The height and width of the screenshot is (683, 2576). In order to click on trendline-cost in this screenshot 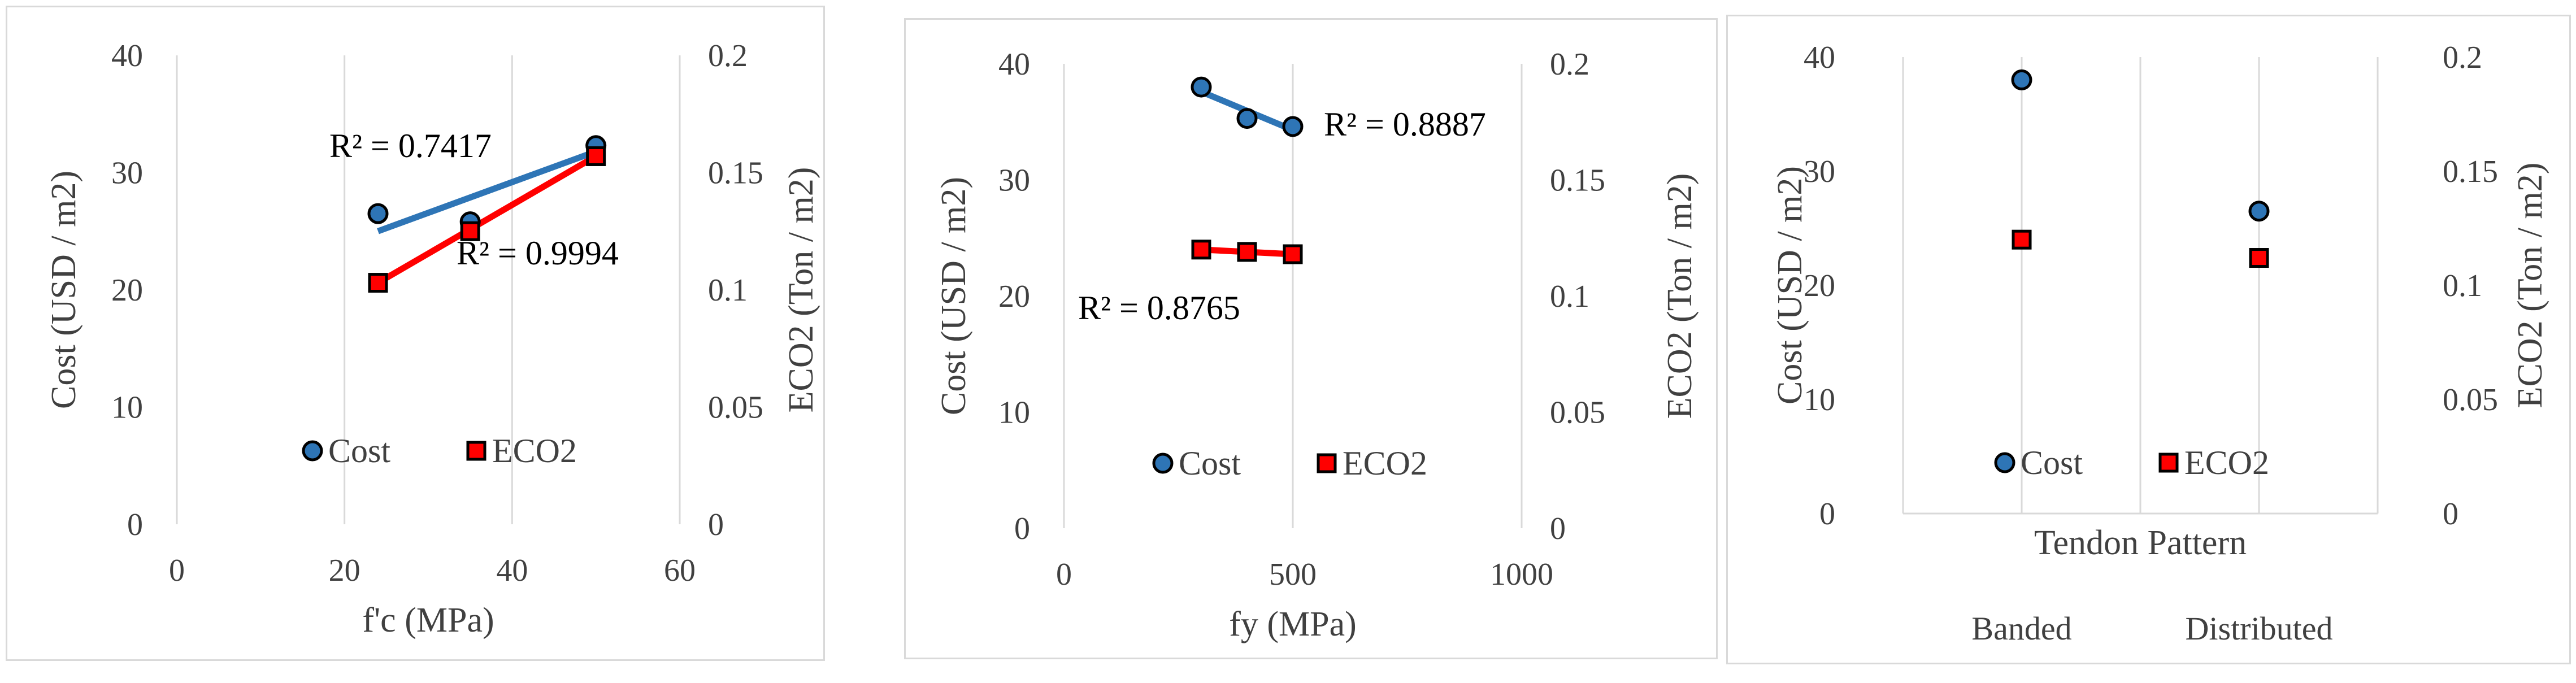, I will do `click(487, 191)`.